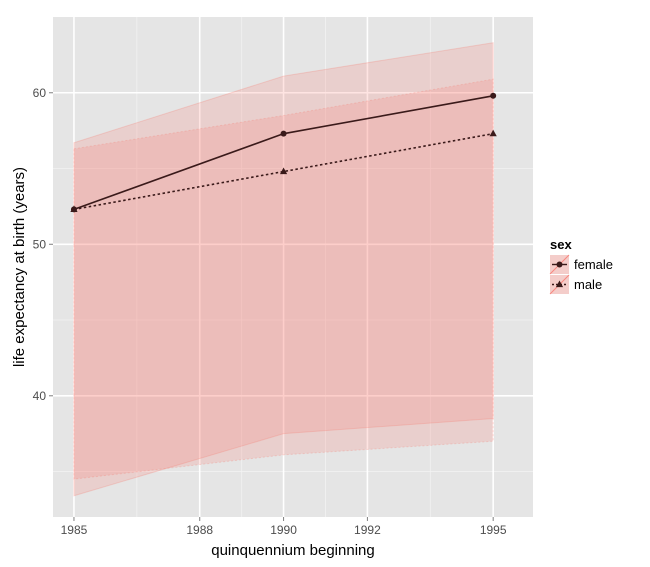 The width and height of the screenshot is (650, 567). Describe the element at coordinates (40, 244) in the screenshot. I see `y-tick-label: 50` at that location.